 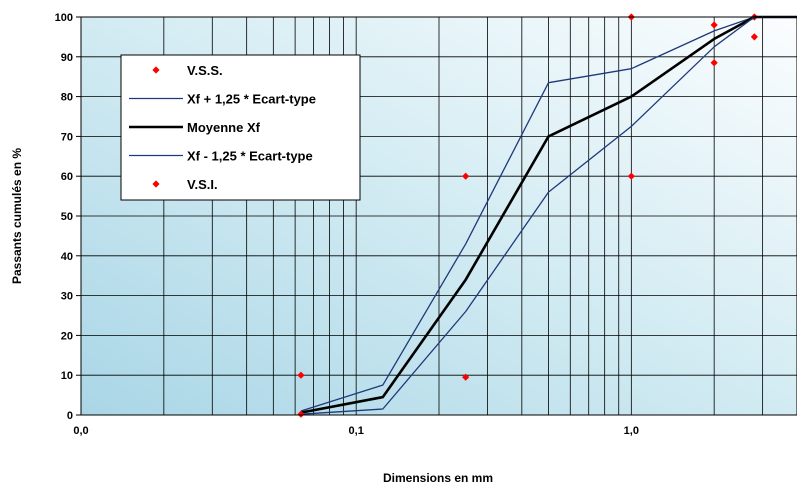 I want to click on y-tick-label: 20, so click(x=67, y=336).